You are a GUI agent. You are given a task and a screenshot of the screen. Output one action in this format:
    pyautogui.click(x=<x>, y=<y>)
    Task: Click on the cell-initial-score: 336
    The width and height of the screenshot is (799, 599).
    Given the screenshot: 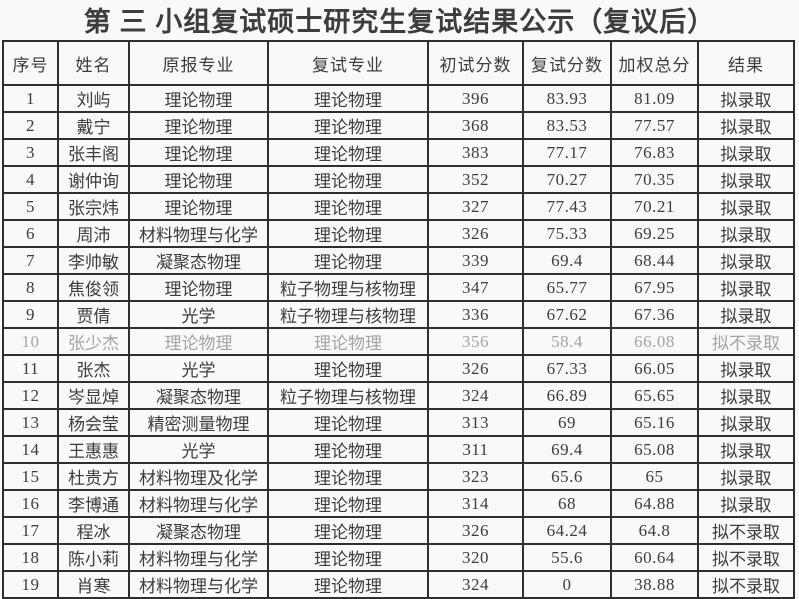 What is the action you would take?
    pyautogui.click(x=475, y=314)
    